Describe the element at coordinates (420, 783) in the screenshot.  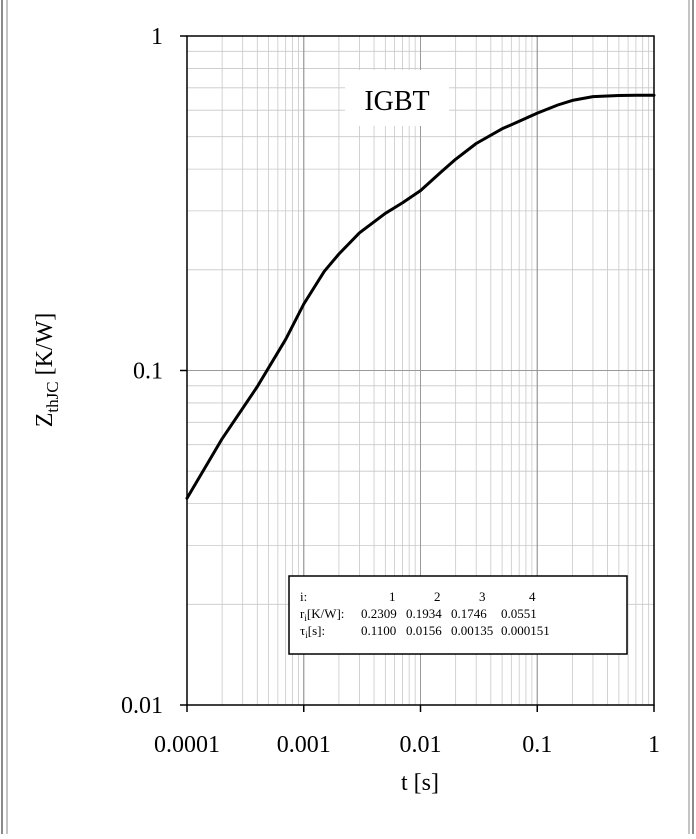
I see `x-axis-label: t [s]` at that location.